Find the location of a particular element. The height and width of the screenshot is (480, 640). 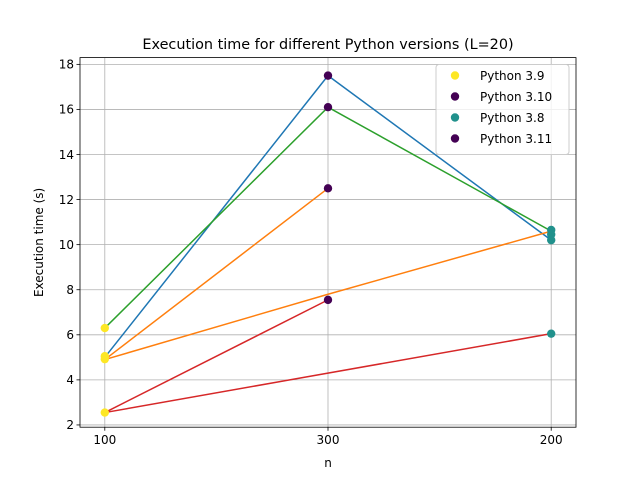

legend-label: Python 3.11 is located at coordinates (516, 139).